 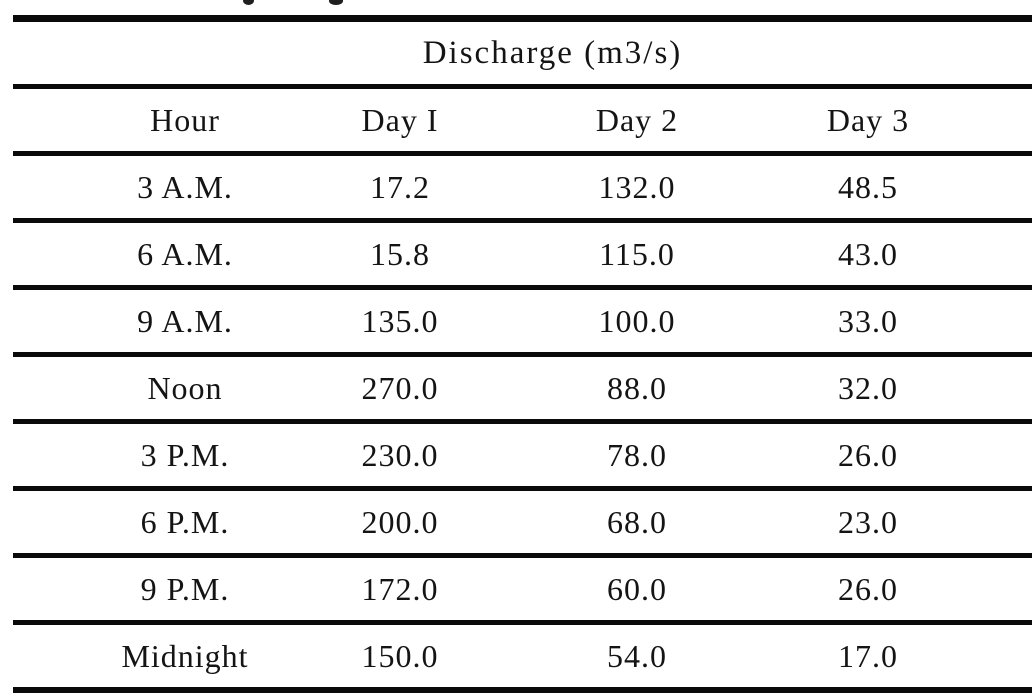 What do you see at coordinates (637, 655) in the screenshot?
I see `value-cell: 54.0` at bounding box center [637, 655].